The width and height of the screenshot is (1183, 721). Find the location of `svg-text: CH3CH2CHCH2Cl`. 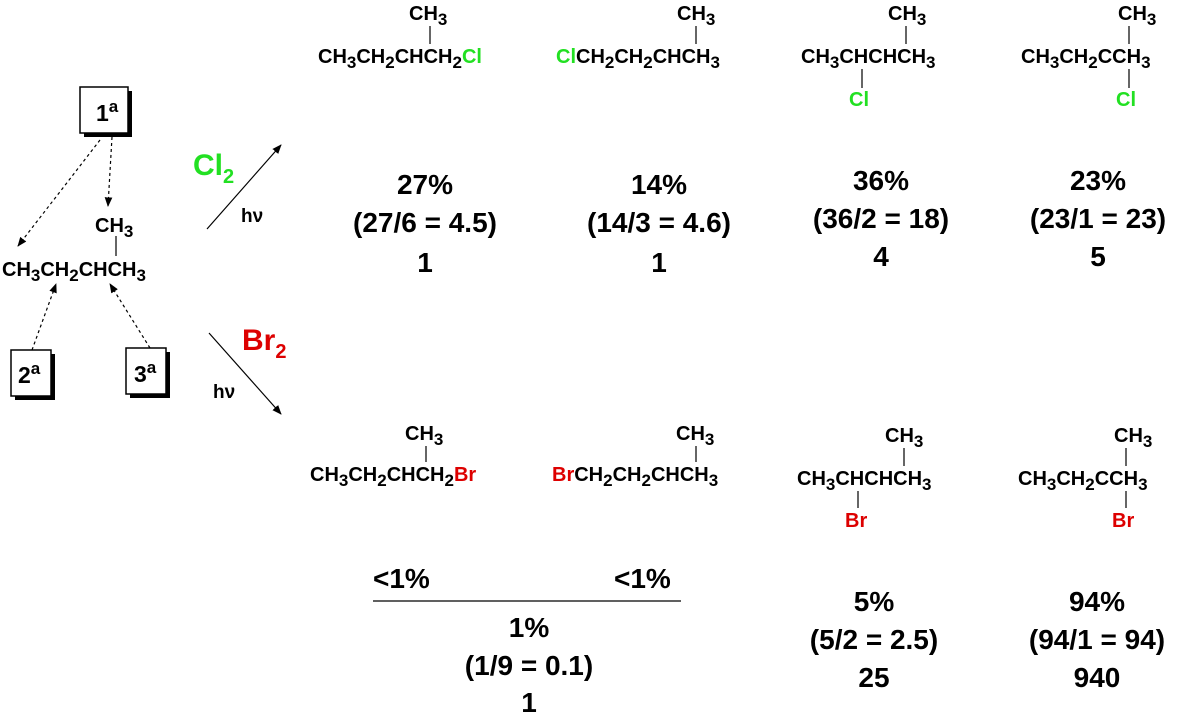

svg-text: CH3CH2CHCH2Cl is located at coordinates (400, 59).